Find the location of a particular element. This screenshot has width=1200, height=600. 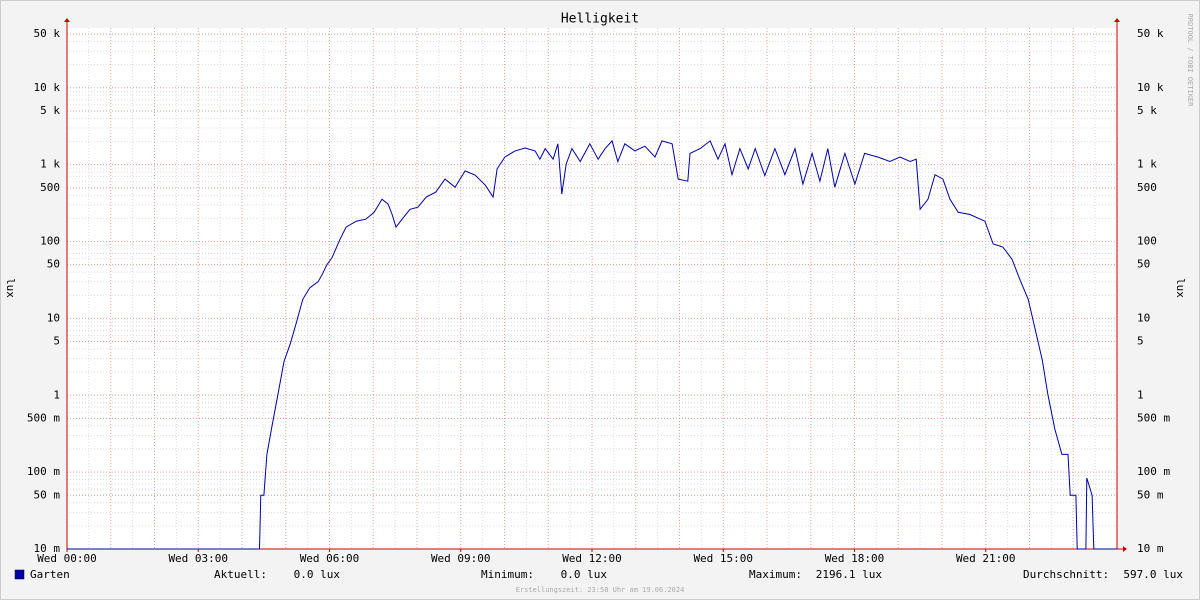

x-tick-label: Wed 06:00 is located at coordinates (330, 558).